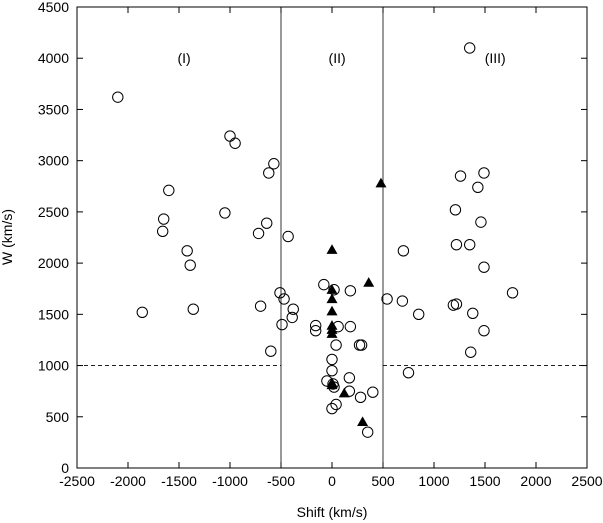 The image size is (603, 523). I want to click on region-labels: (I) (II) (III), so click(341, 58).